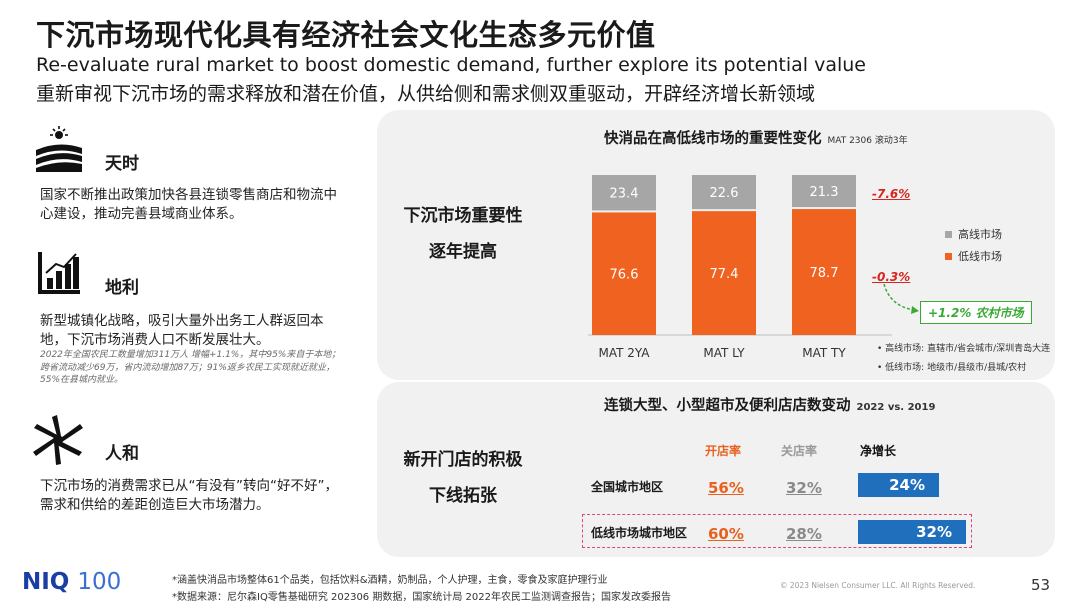 Image resolution: width=1080 pixels, height=608 pixels. I want to click on panel1-label-line1: 下沉市场重要性, so click(463, 216).